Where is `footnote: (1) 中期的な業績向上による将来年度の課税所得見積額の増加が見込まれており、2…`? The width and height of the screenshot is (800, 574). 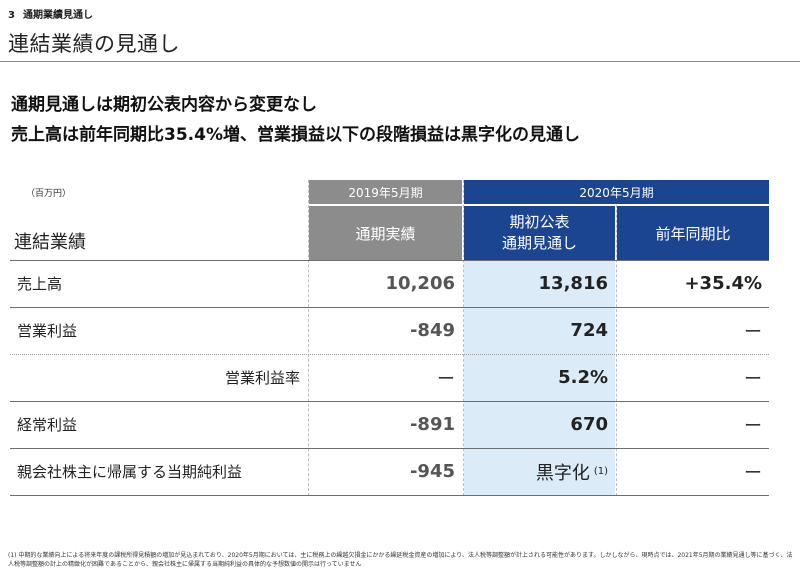
footnote: (1) 中期的な業績向上による将来年度の課税所得見積額の増加が見込まれており、2… is located at coordinates (400, 560).